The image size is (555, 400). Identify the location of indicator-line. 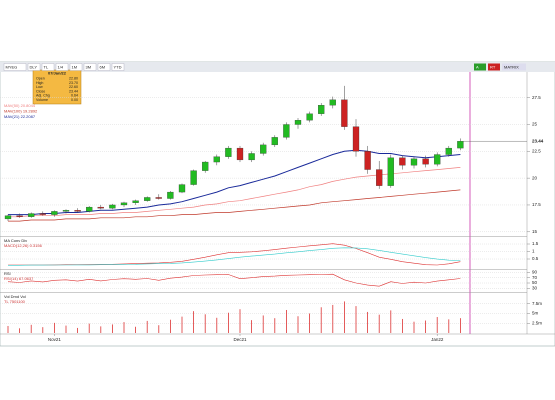
(234, 256).